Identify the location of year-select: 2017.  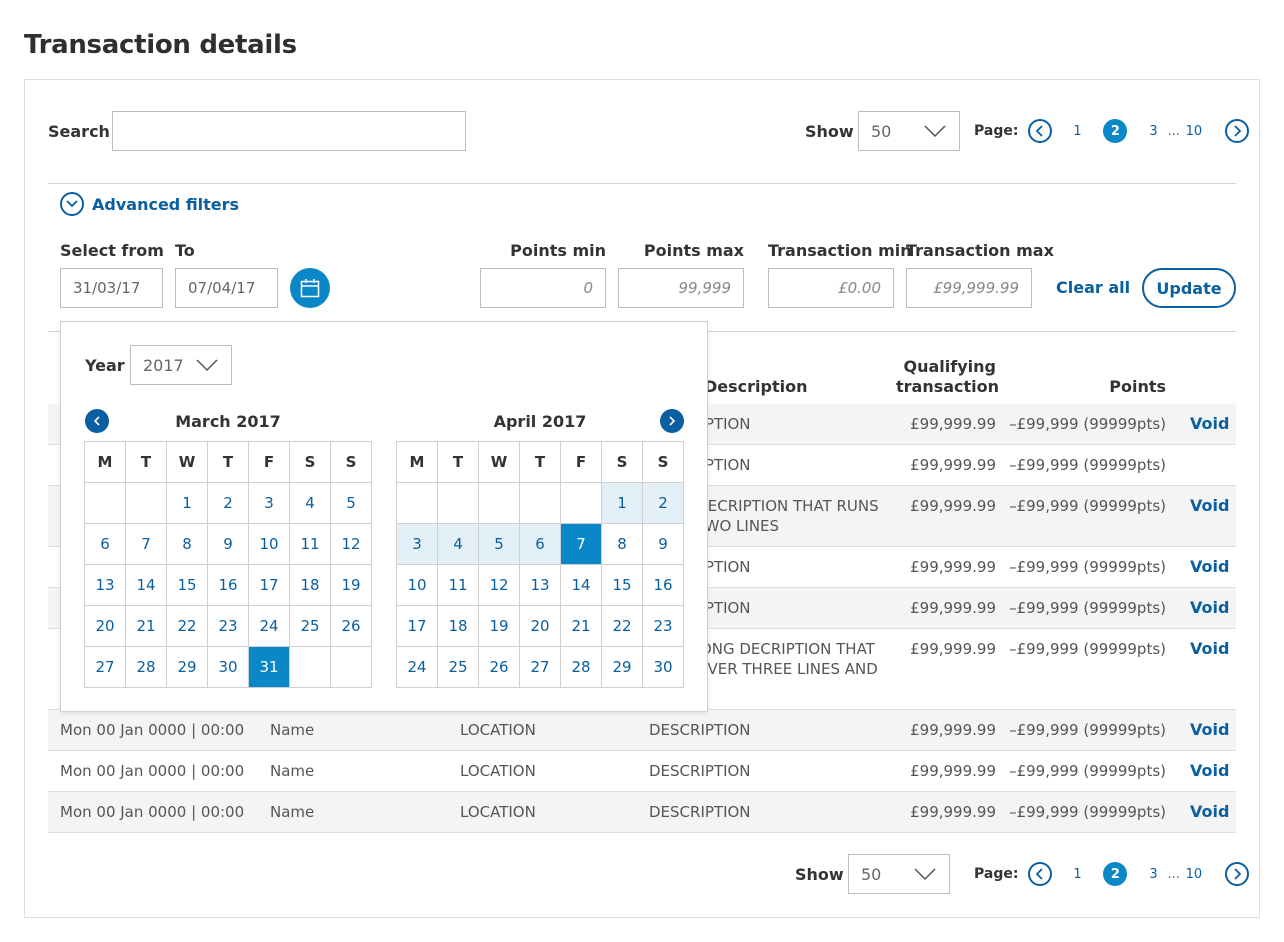
(181, 365).